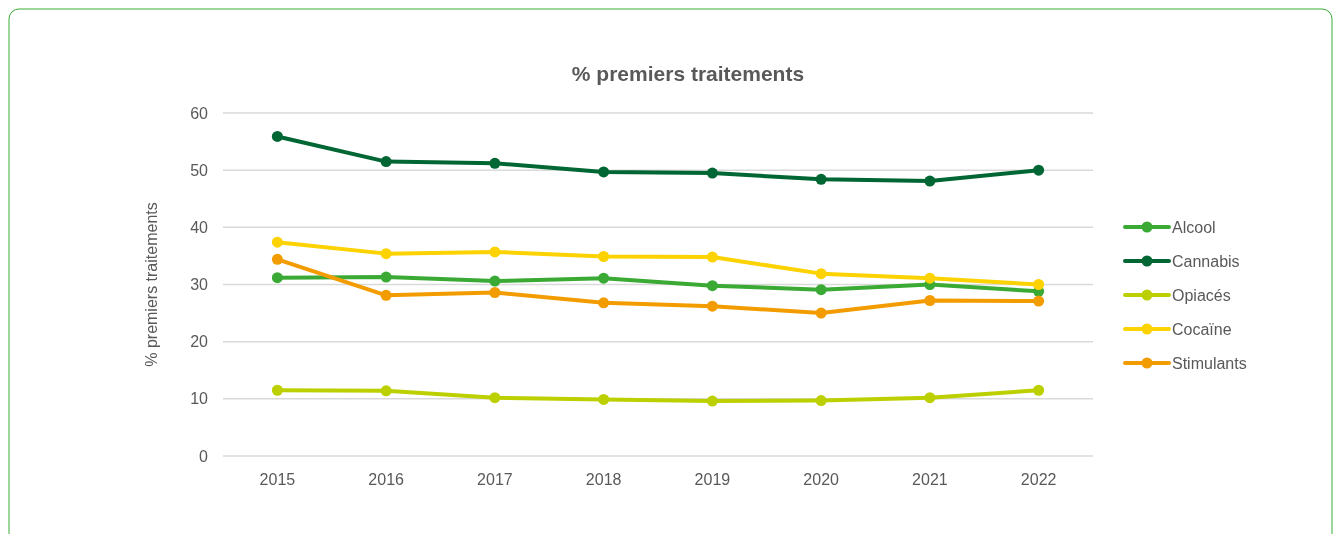 The height and width of the screenshot is (542, 1341). What do you see at coordinates (151, 284) in the screenshot?
I see `y-axis-title: % premiers traitements` at bounding box center [151, 284].